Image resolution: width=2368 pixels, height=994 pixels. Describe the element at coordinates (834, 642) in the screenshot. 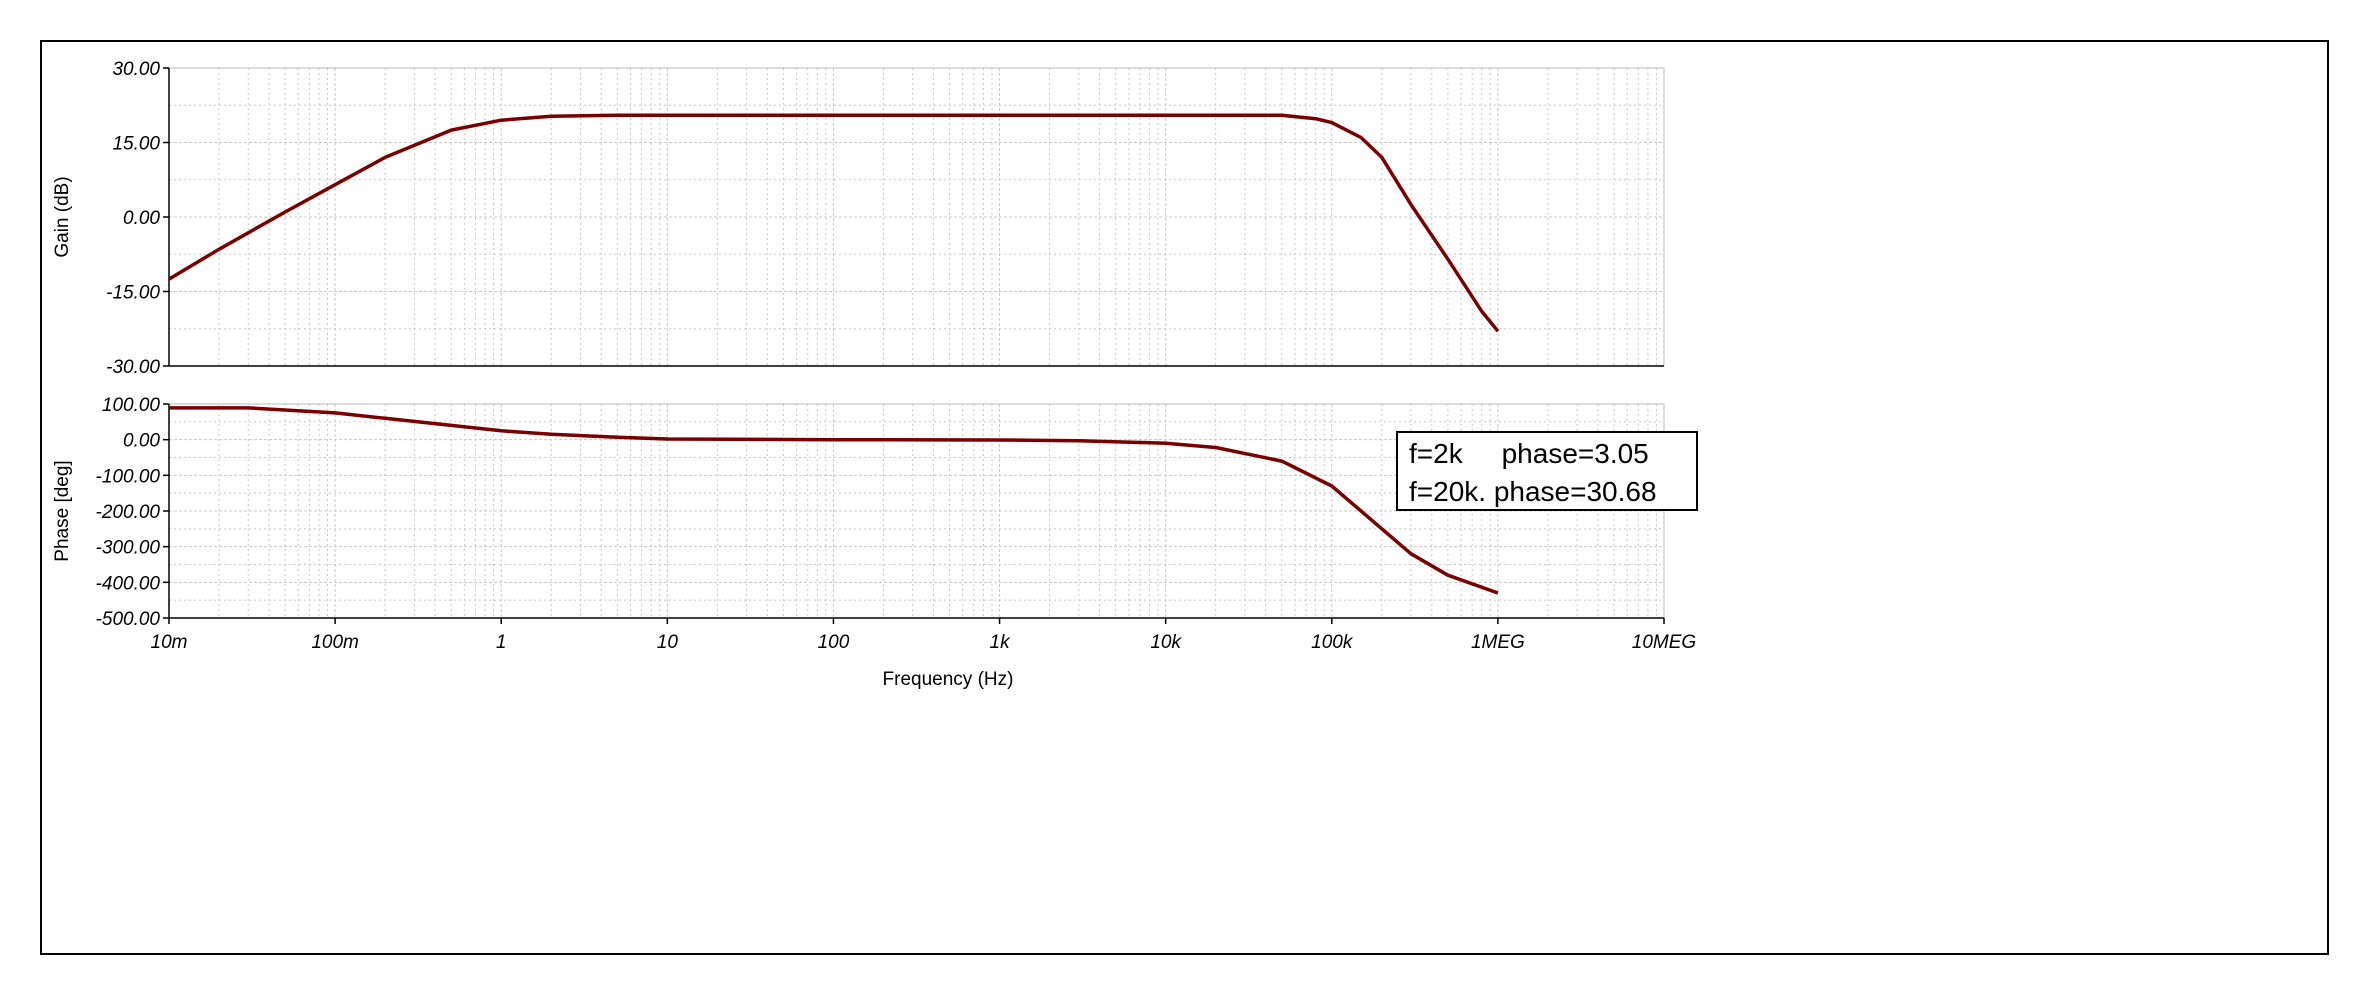

I see `x-tick-label: 100` at that location.